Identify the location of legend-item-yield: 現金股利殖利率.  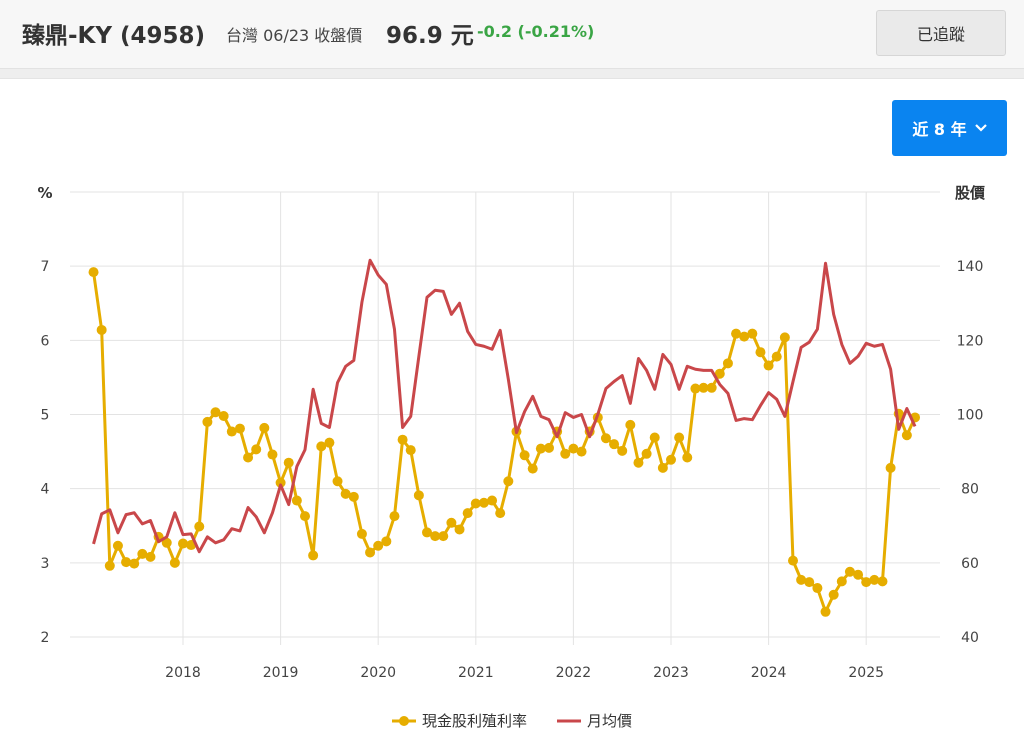
(459, 720).